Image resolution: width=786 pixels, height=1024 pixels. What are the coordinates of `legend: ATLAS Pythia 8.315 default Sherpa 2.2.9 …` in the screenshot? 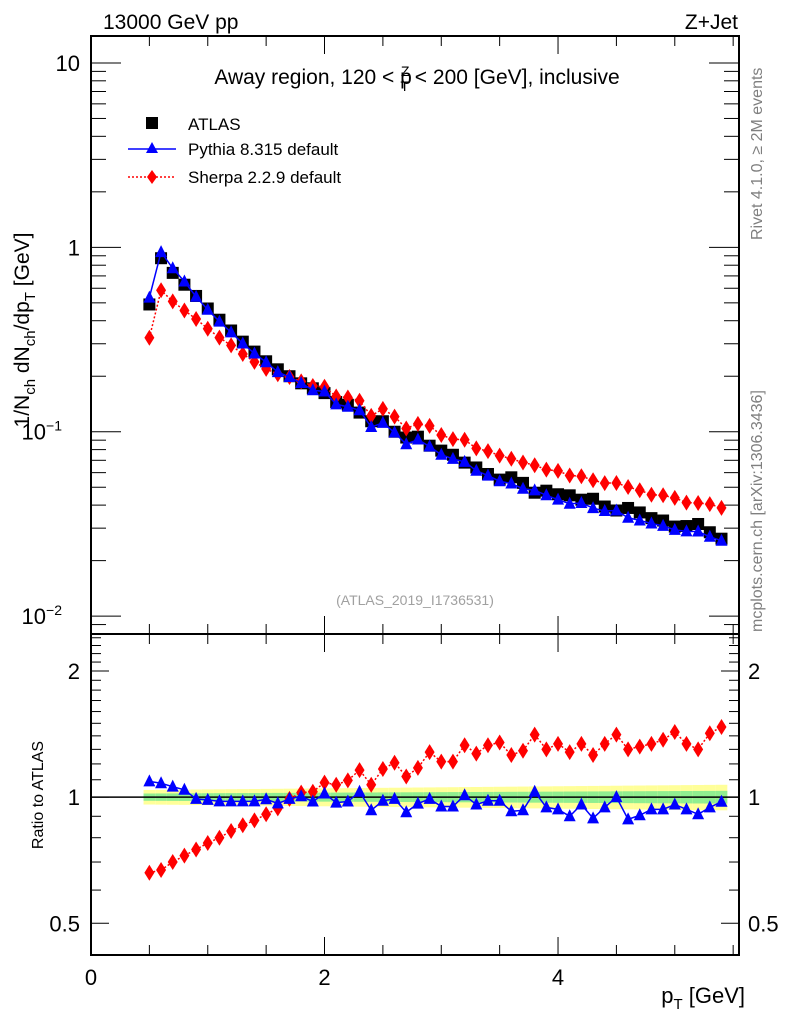 It's located at (234, 151).